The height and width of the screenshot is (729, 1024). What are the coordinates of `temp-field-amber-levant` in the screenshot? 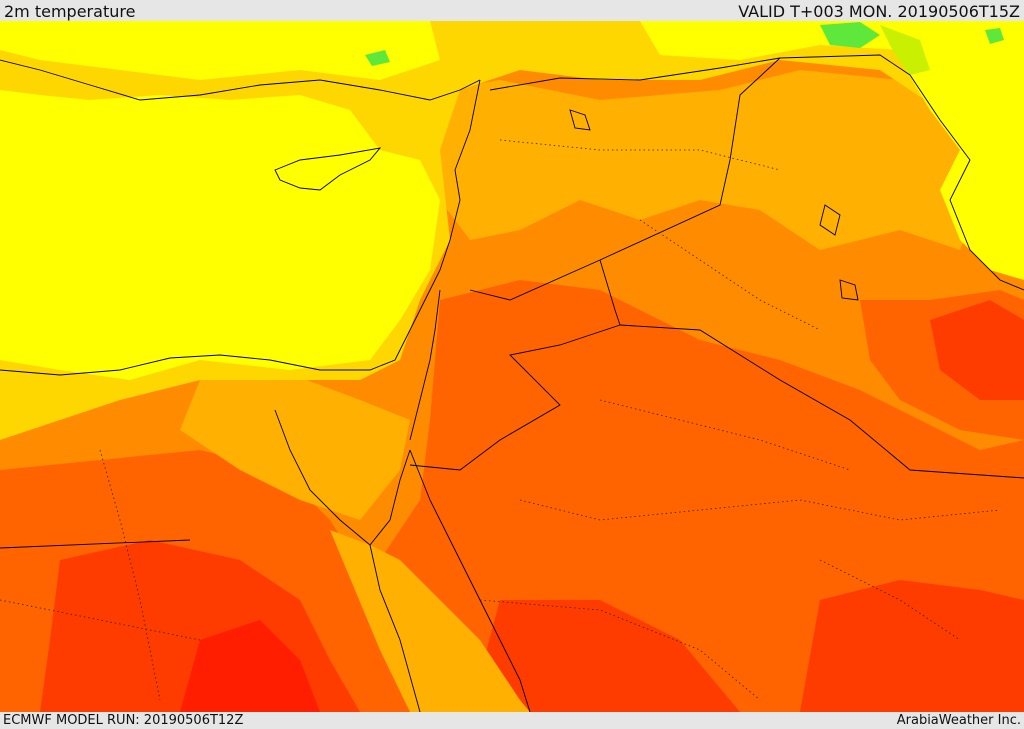 It's located at (710, 160).